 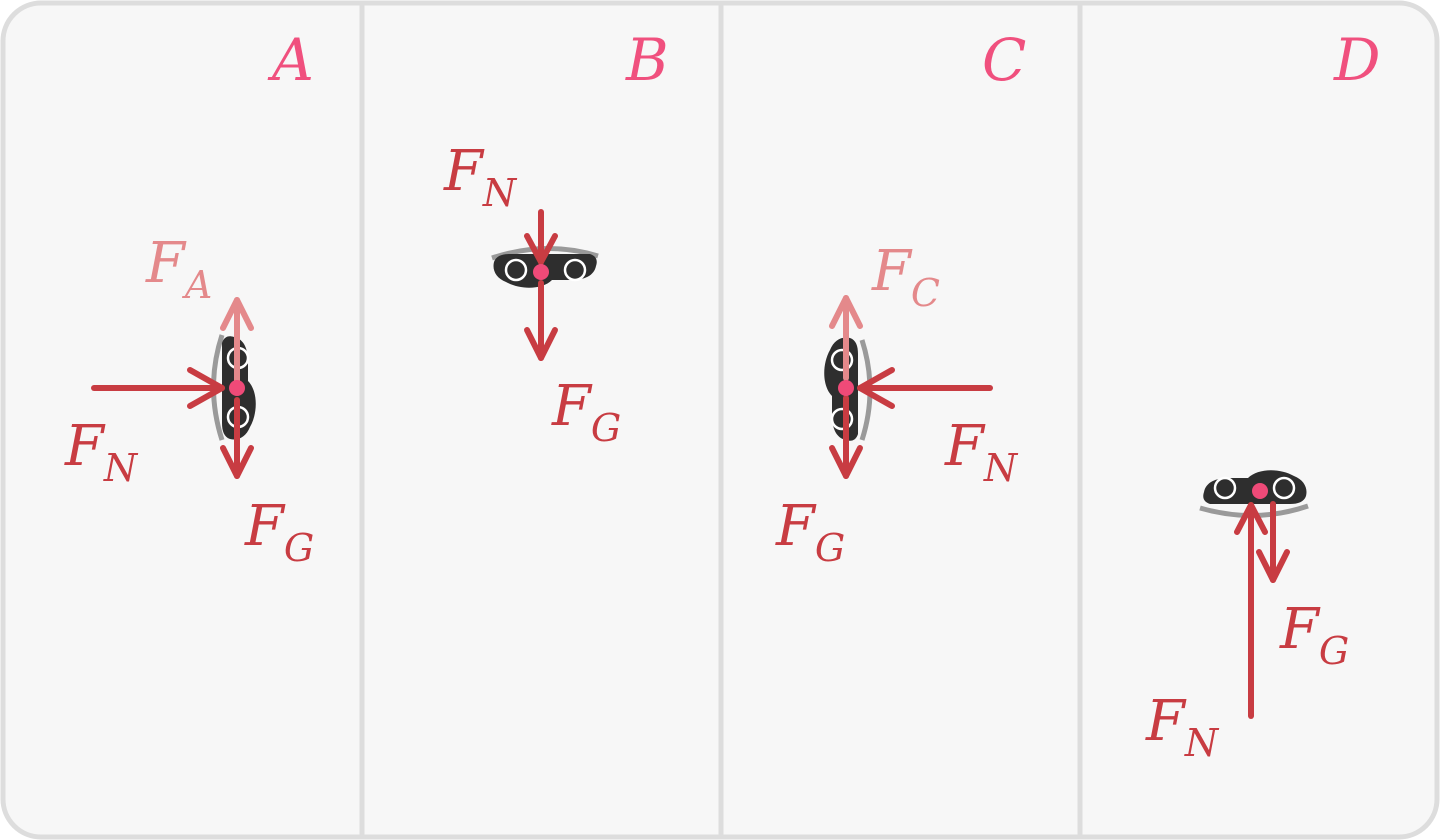 What do you see at coordinates (1357, 60) in the screenshot?
I see `panel-letter: D` at bounding box center [1357, 60].